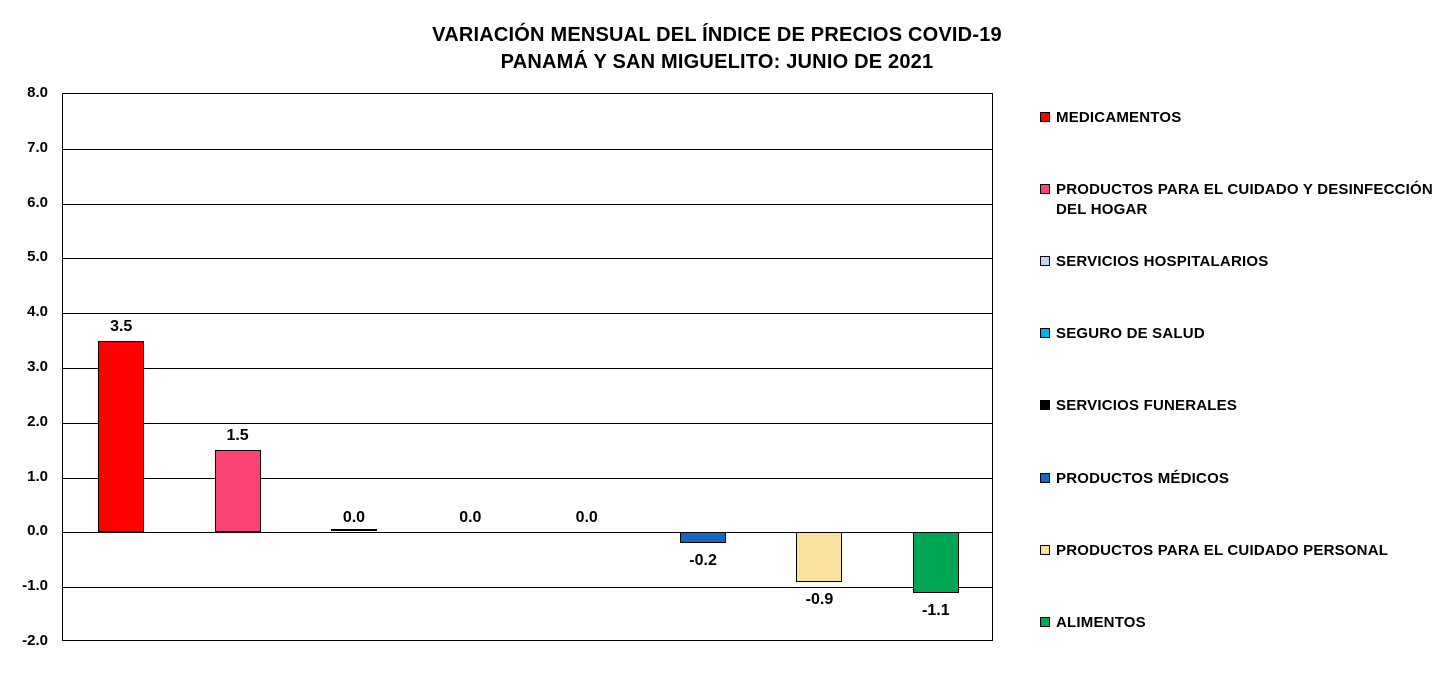 The width and height of the screenshot is (1451, 691). I want to click on y-tick-label: 5.0, so click(37, 257).